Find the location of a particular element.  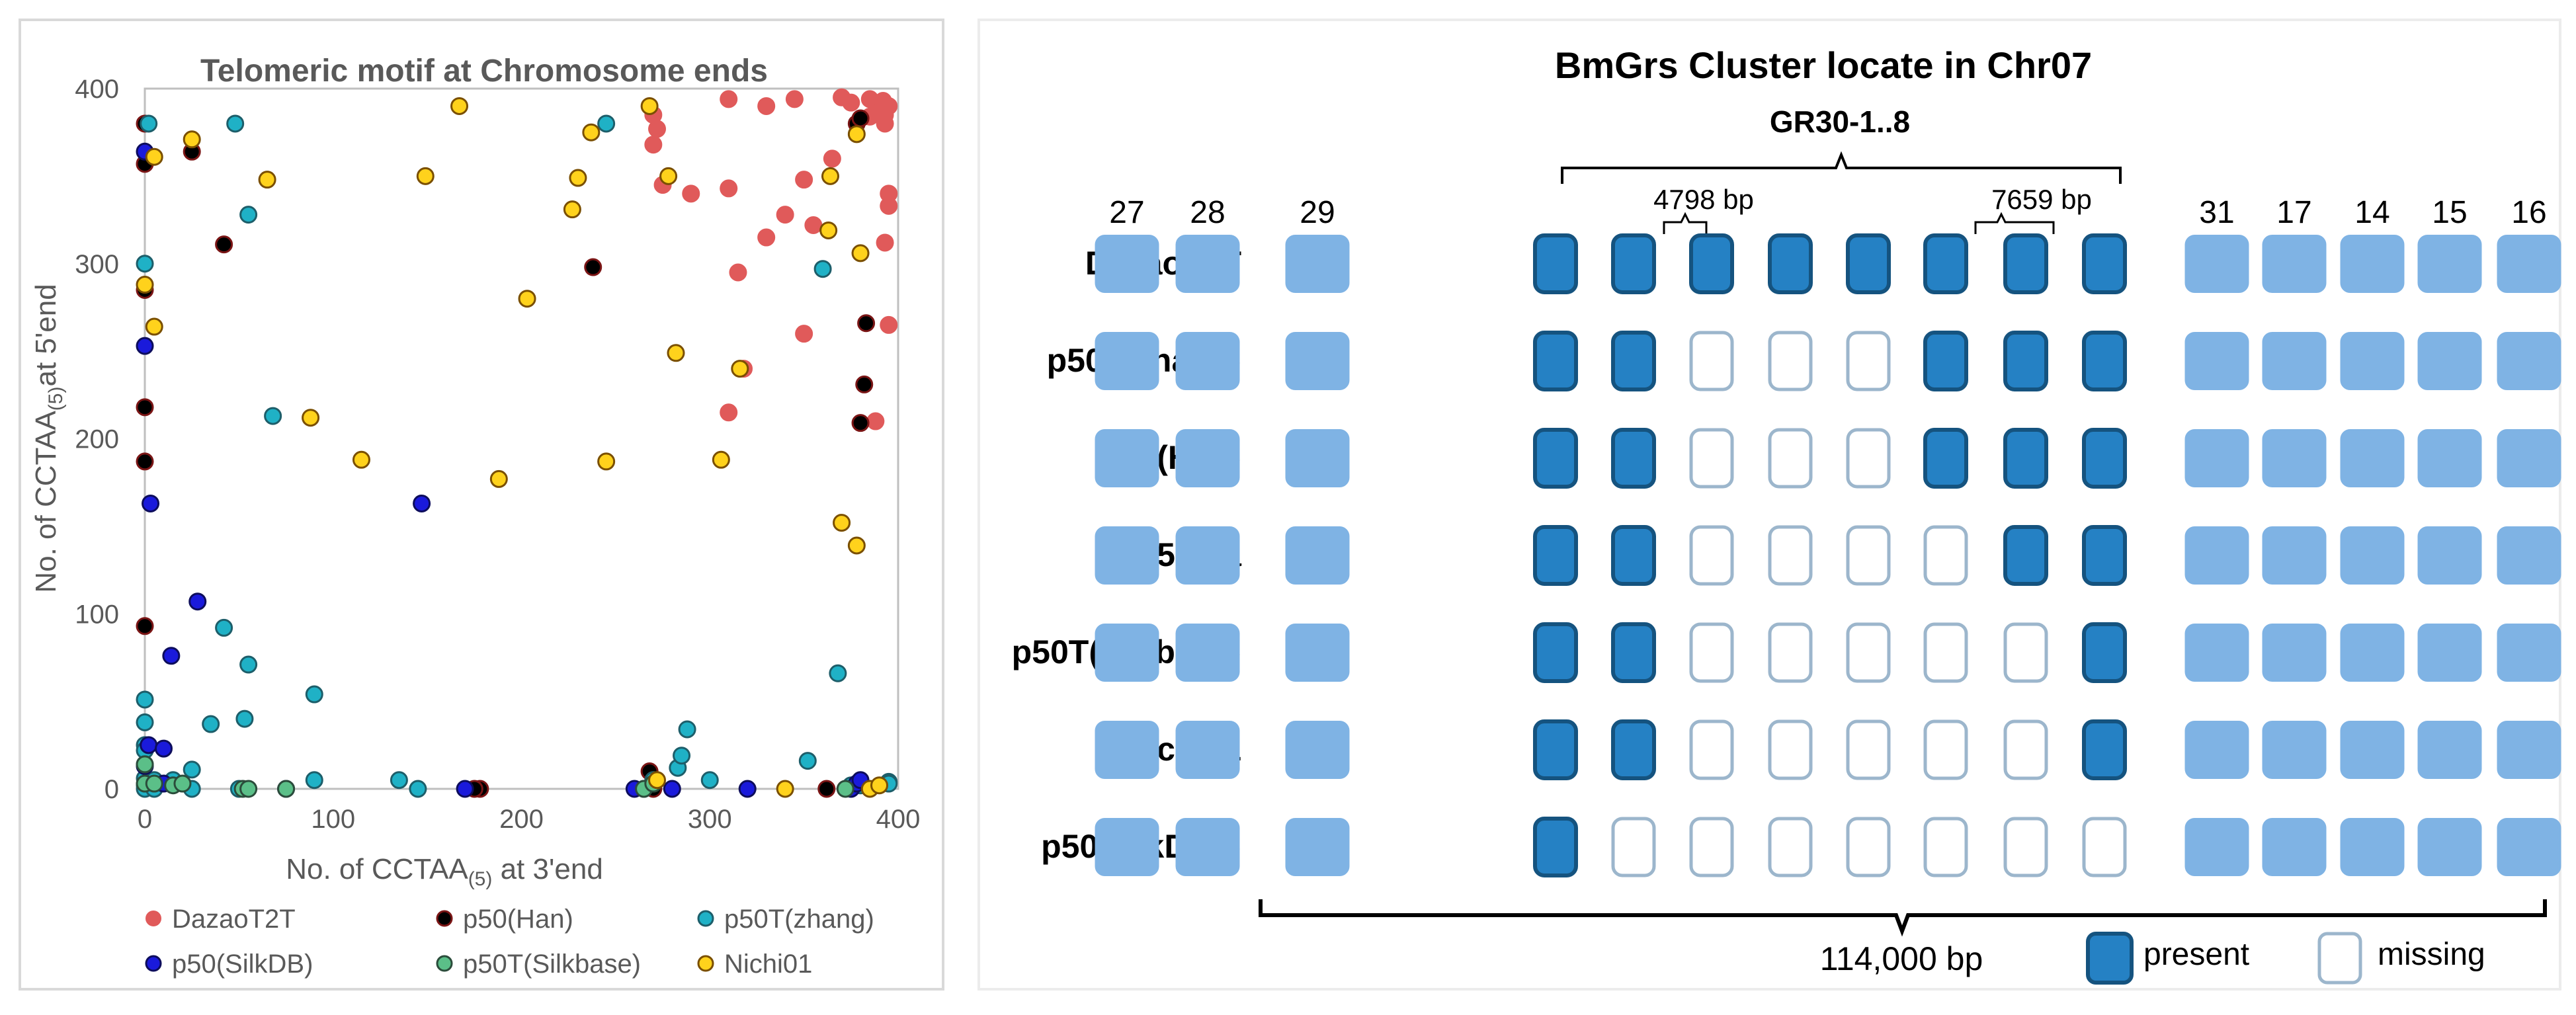

strain-row: p50T(silkbase) is located at coordinates (1786, 652).